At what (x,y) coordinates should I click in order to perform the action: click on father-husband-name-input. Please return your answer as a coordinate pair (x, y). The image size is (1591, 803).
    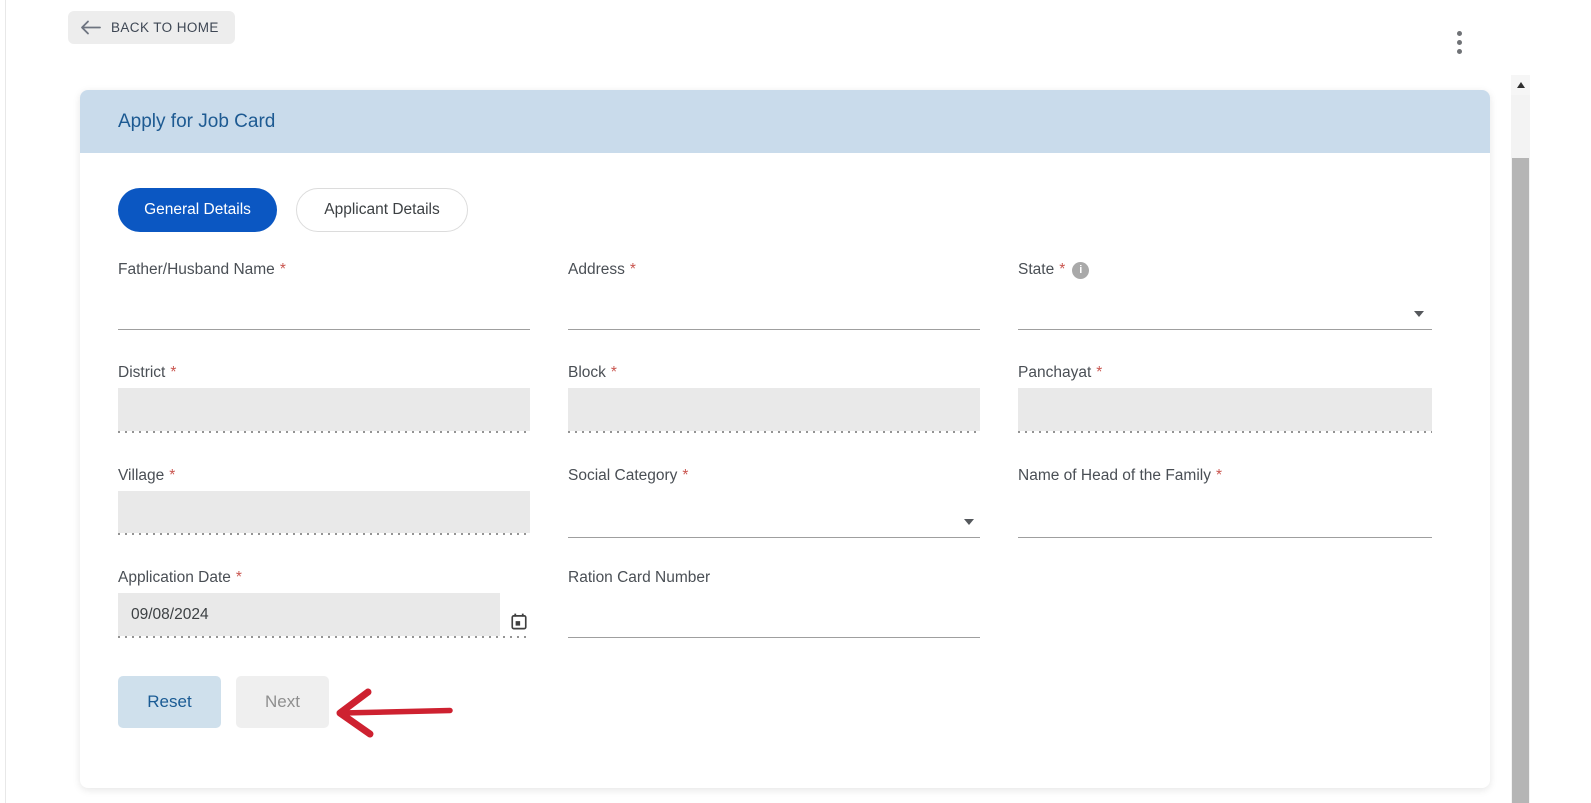
    Looking at the image, I should click on (324, 312).